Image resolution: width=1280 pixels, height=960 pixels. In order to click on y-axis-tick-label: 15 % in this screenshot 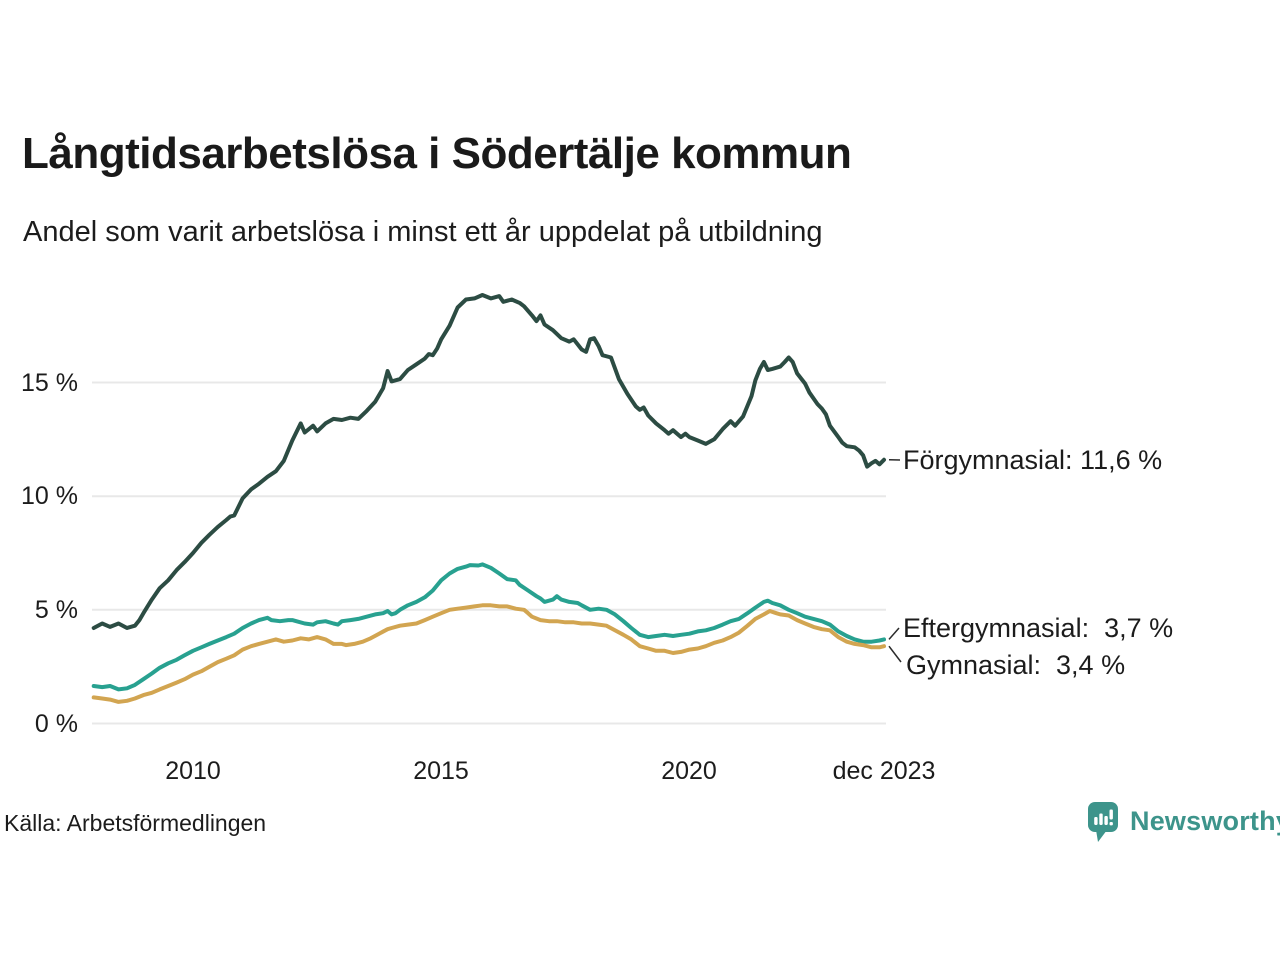, I will do `click(49, 383)`.